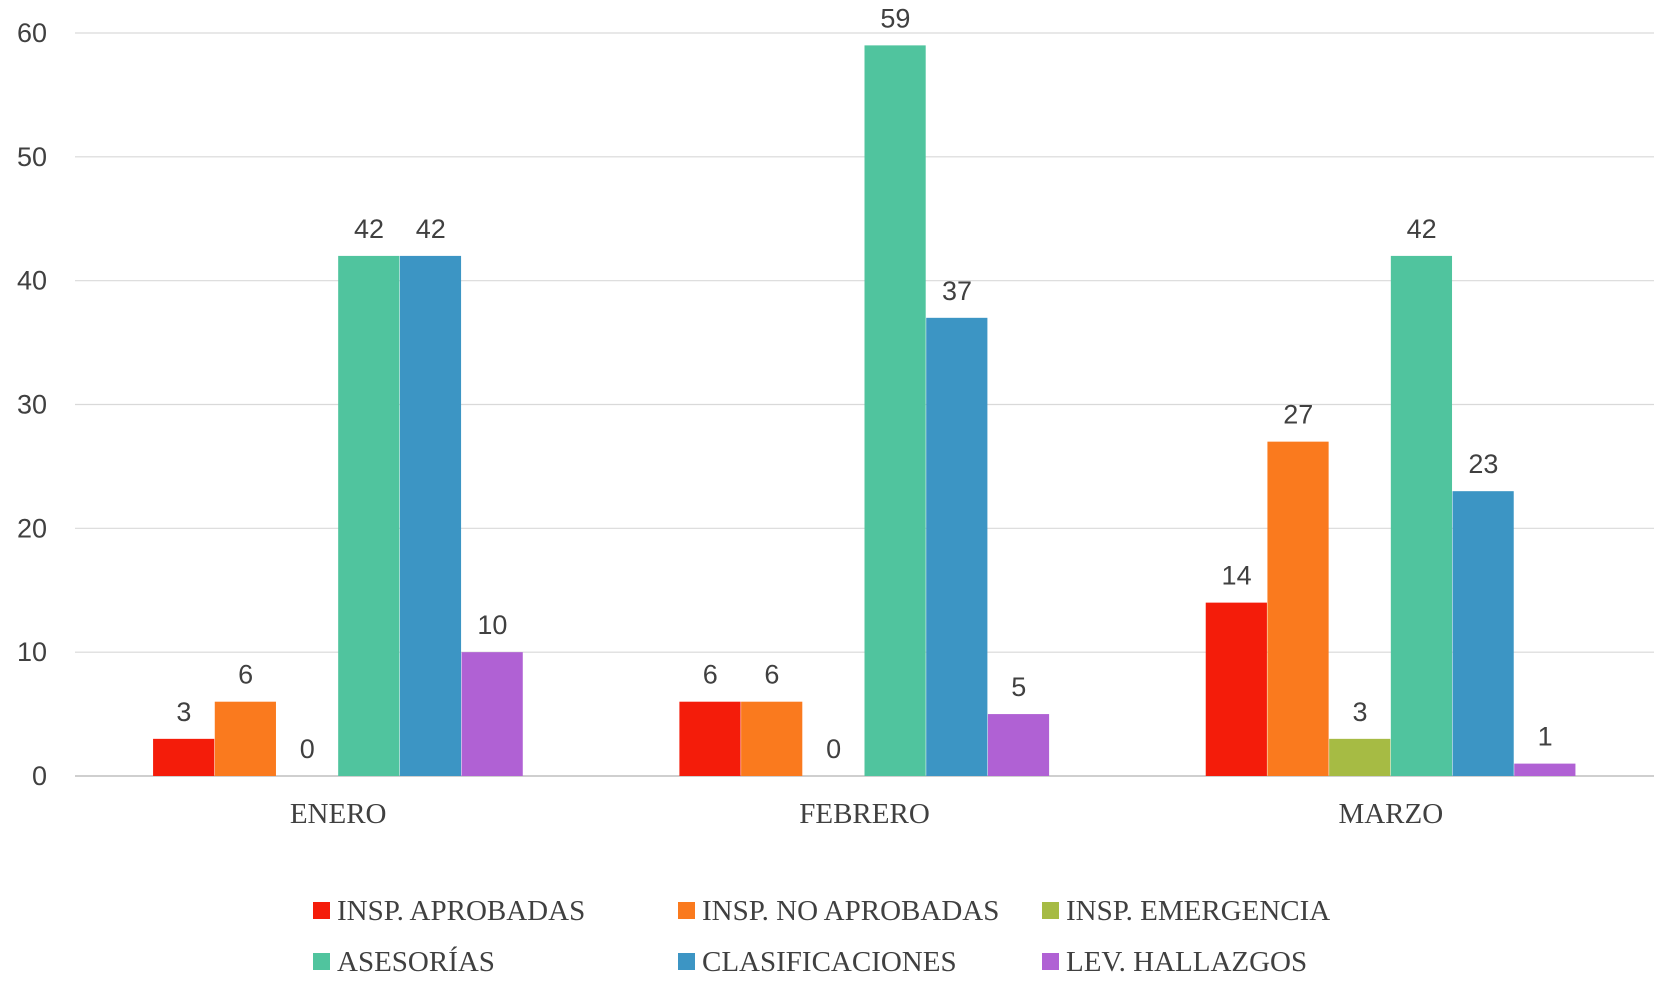 The image size is (1654, 987). Describe the element at coordinates (1545, 737) in the screenshot. I see `data-label: 1` at that location.